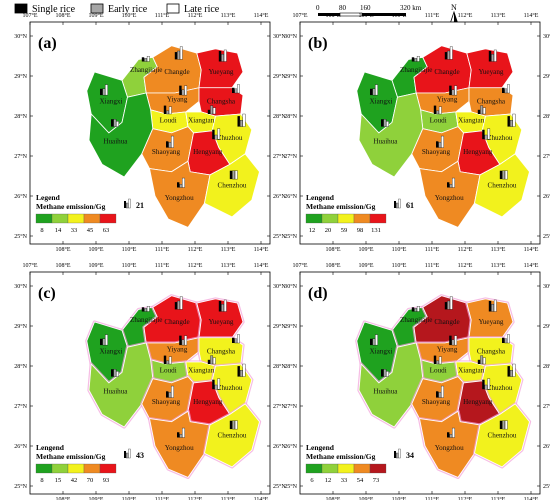  Describe the element at coordinates (111, 352) in the screenshot. I see `city-label: Xiangxi` at that location.